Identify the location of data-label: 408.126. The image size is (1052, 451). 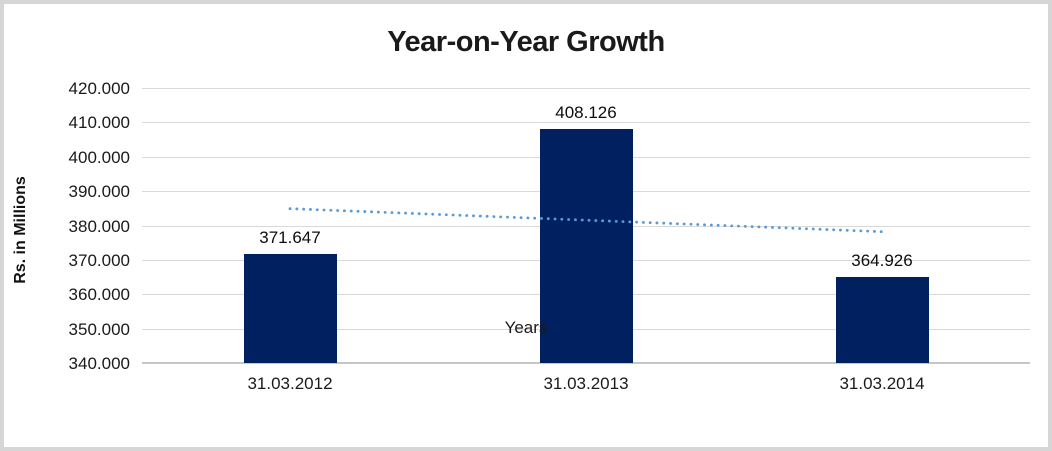
(586, 112).